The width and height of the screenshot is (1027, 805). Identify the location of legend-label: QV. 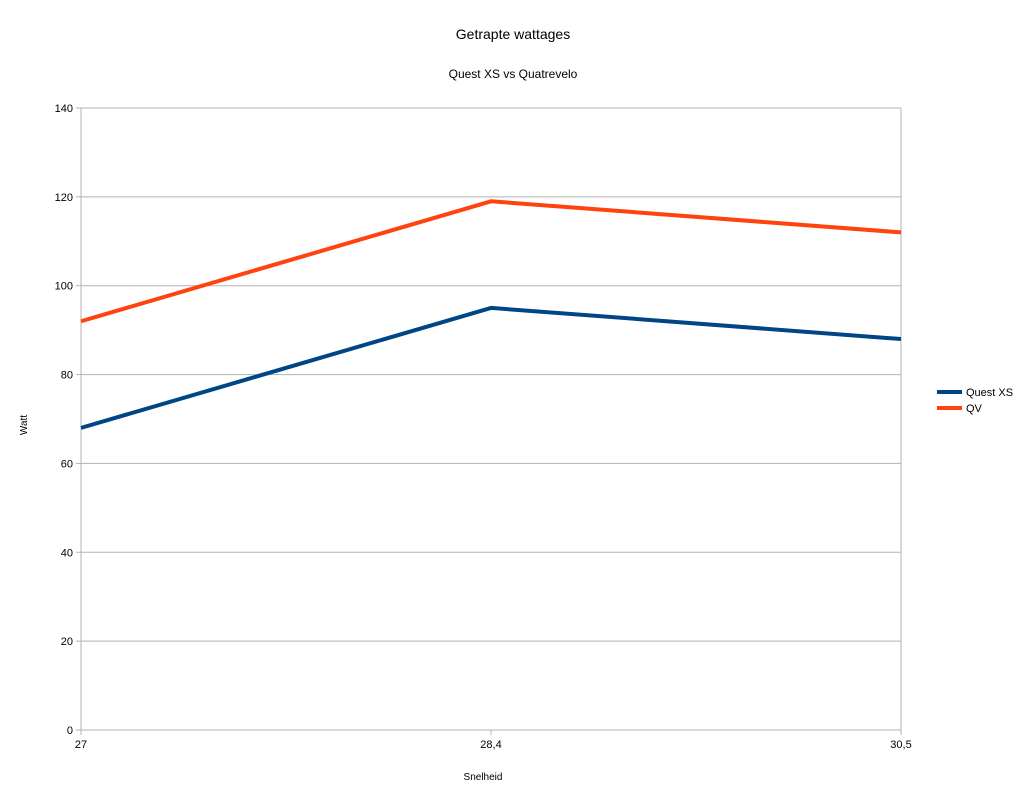
(974, 409).